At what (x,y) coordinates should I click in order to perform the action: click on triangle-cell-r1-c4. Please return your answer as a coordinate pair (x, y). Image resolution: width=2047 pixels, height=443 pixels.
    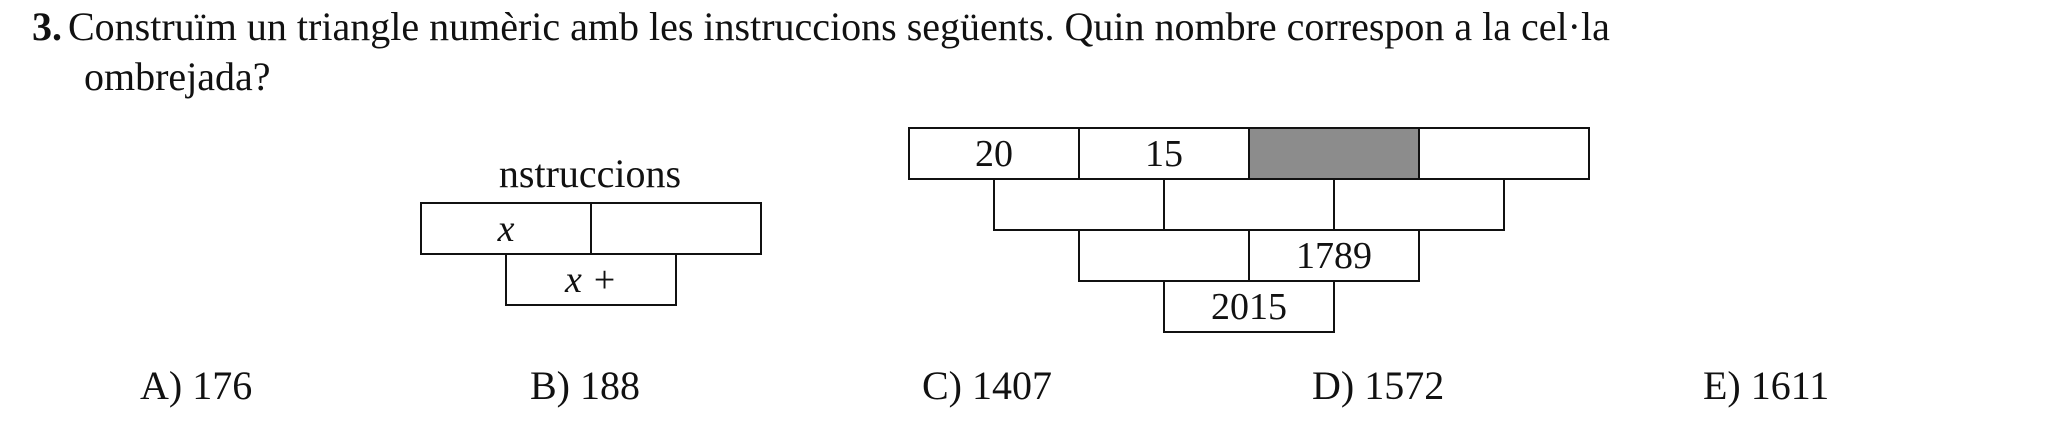
    Looking at the image, I should click on (1504, 153).